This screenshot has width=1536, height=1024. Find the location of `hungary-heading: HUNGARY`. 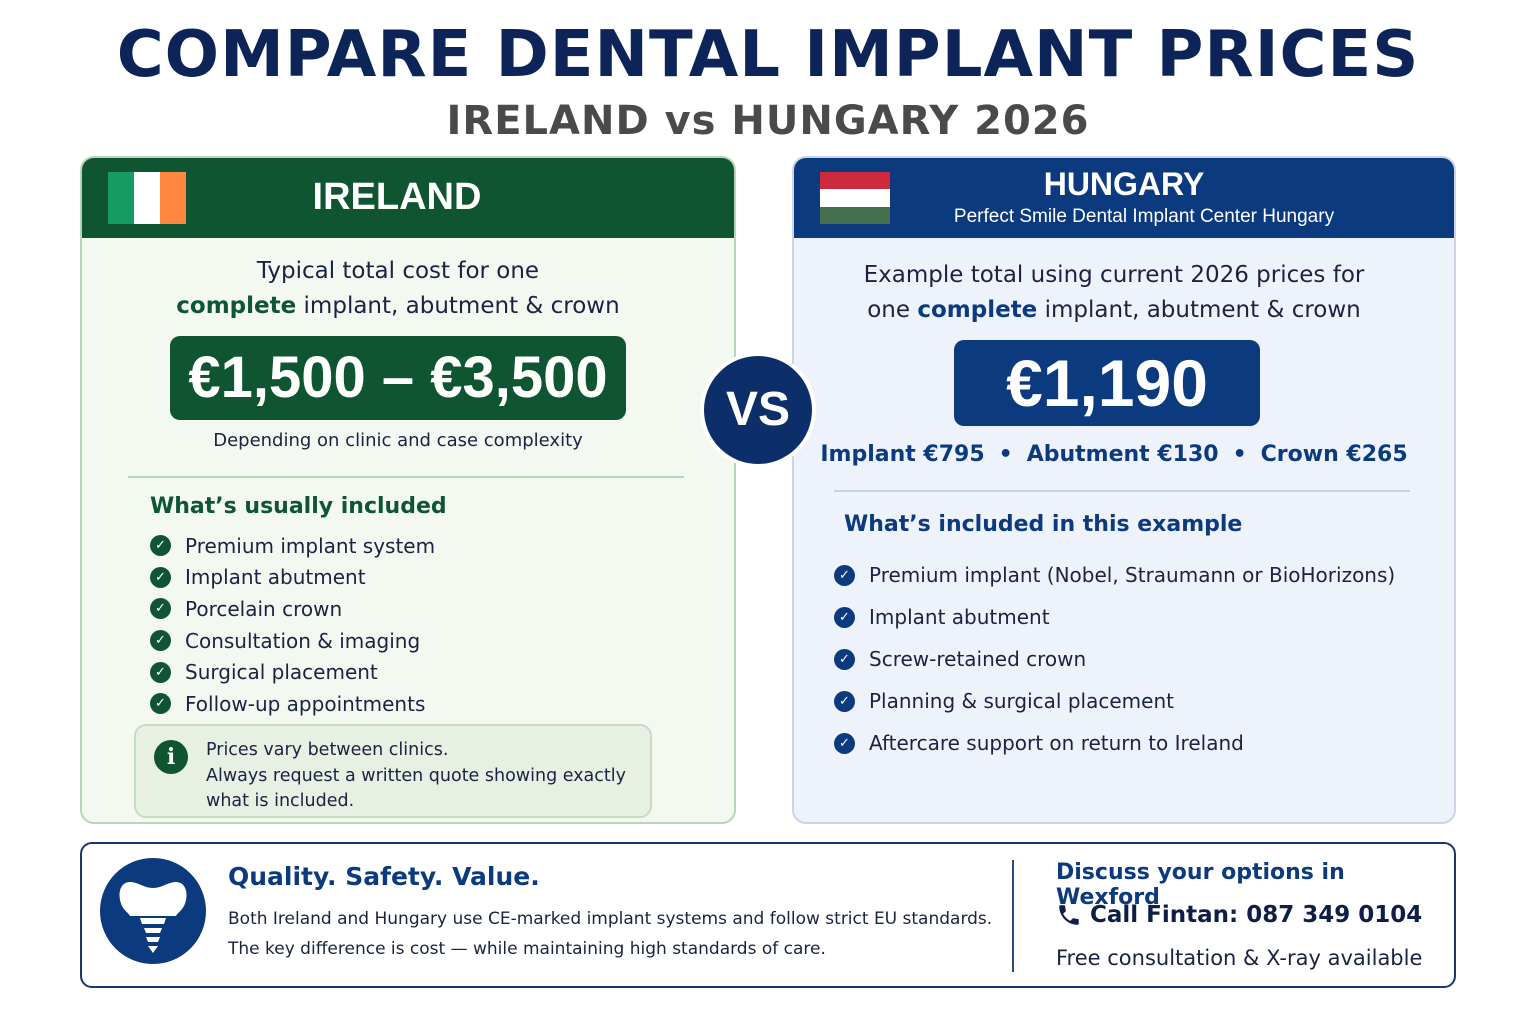

hungary-heading: HUNGARY is located at coordinates (1124, 184).